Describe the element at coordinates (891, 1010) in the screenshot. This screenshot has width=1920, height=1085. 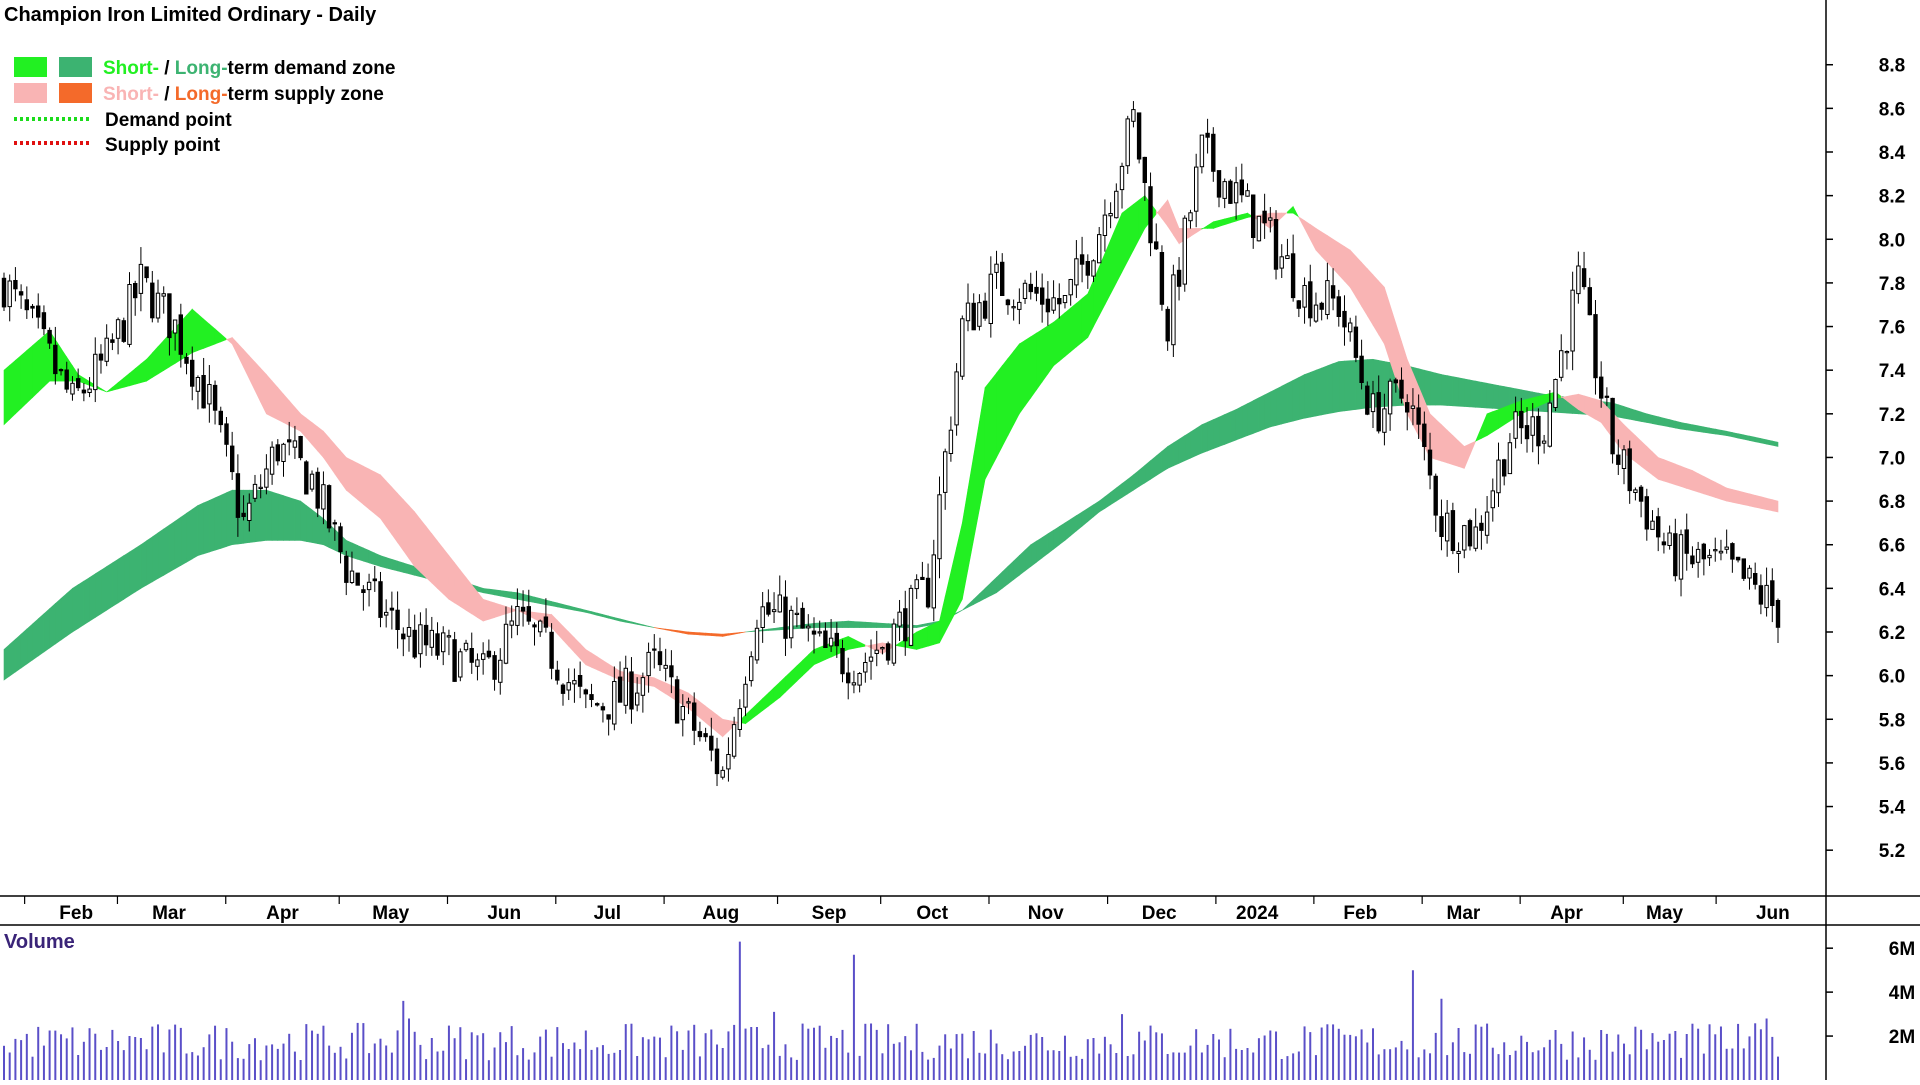
I see `volume-bars` at that location.